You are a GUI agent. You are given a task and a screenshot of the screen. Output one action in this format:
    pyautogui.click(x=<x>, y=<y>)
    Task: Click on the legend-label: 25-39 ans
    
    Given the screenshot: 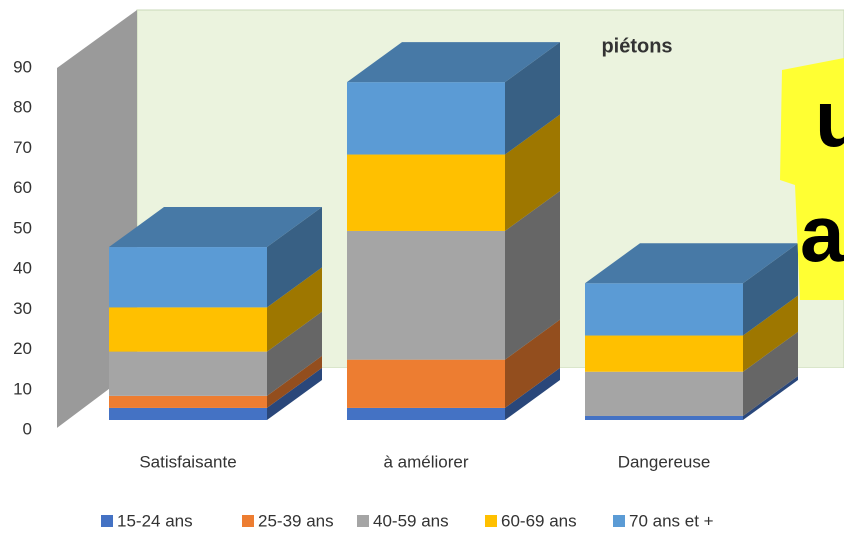 What is the action you would take?
    pyautogui.click(x=296, y=520)
    